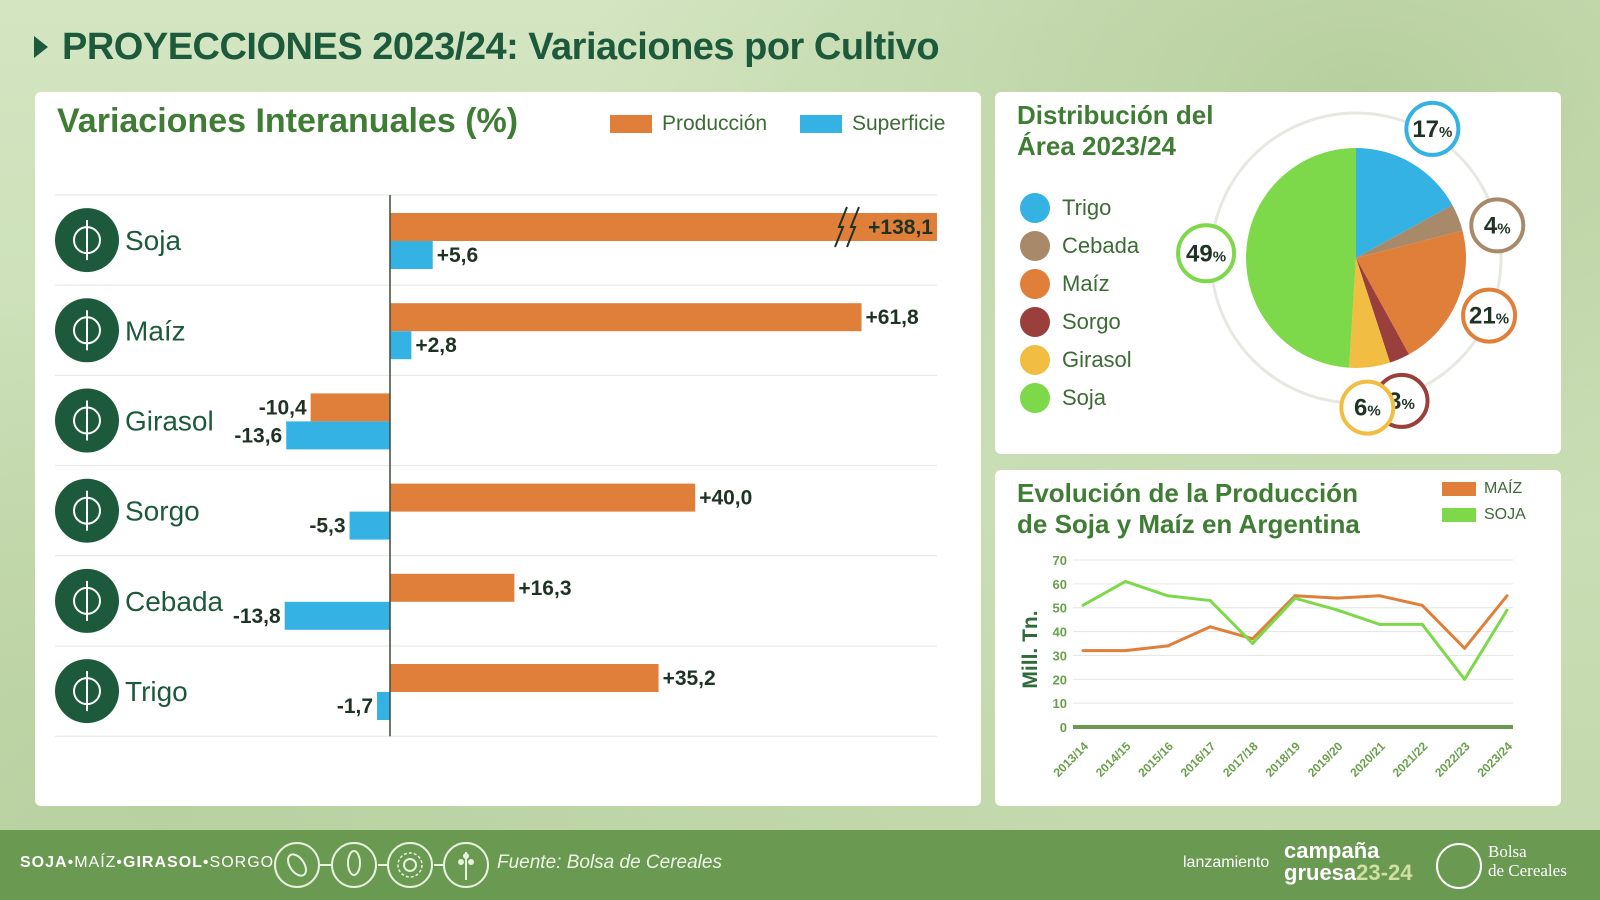  I want to click on footer-source: Fuente: Bolsa de Cereales, so click(609, 862).